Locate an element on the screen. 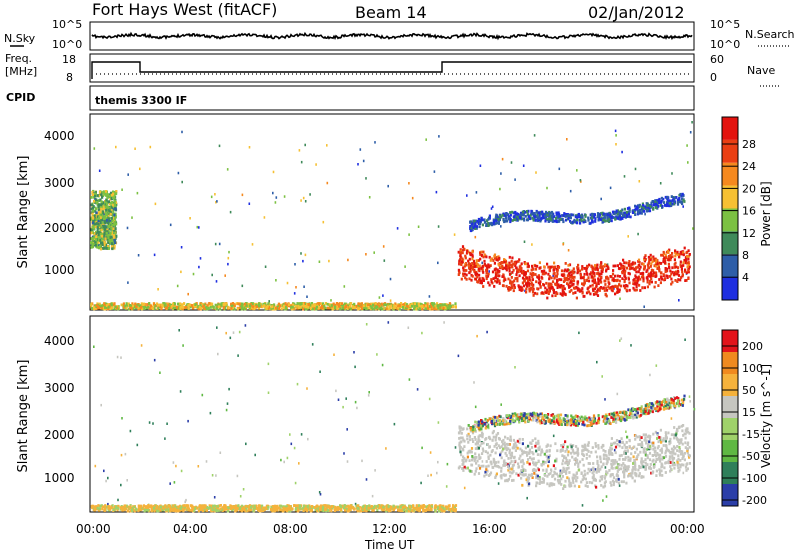 The width and height of the screenshot is (800, 554). cpid-value: themis 3300 IF is located at coordinates (141, 100).